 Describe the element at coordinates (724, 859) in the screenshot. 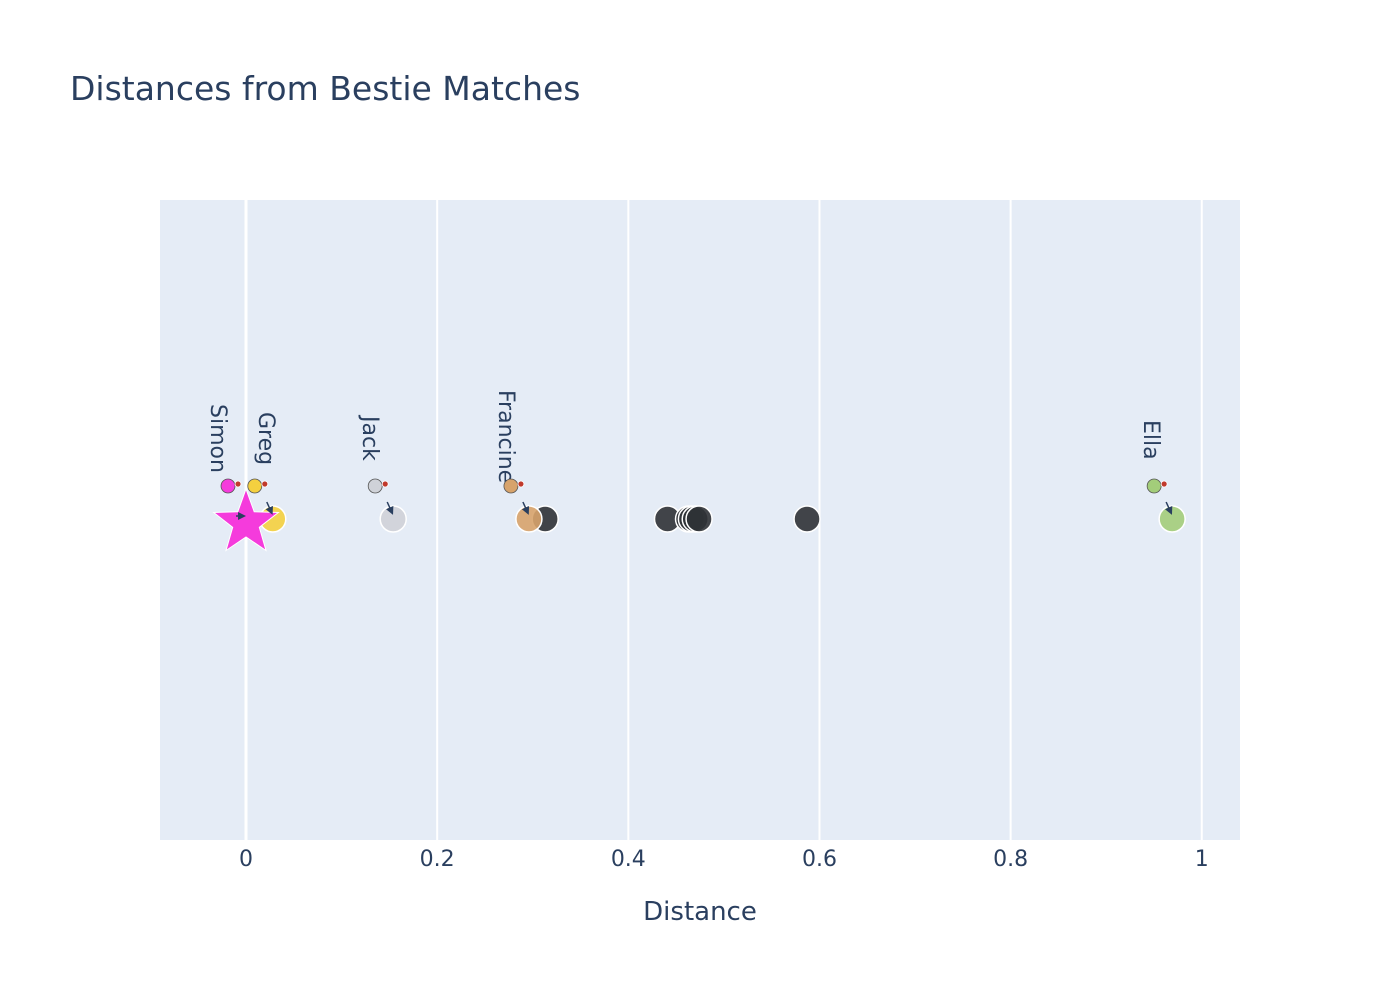

I see `x-tick-labels: 0 0.2 0.4 0.6 0.8 1` at that location.